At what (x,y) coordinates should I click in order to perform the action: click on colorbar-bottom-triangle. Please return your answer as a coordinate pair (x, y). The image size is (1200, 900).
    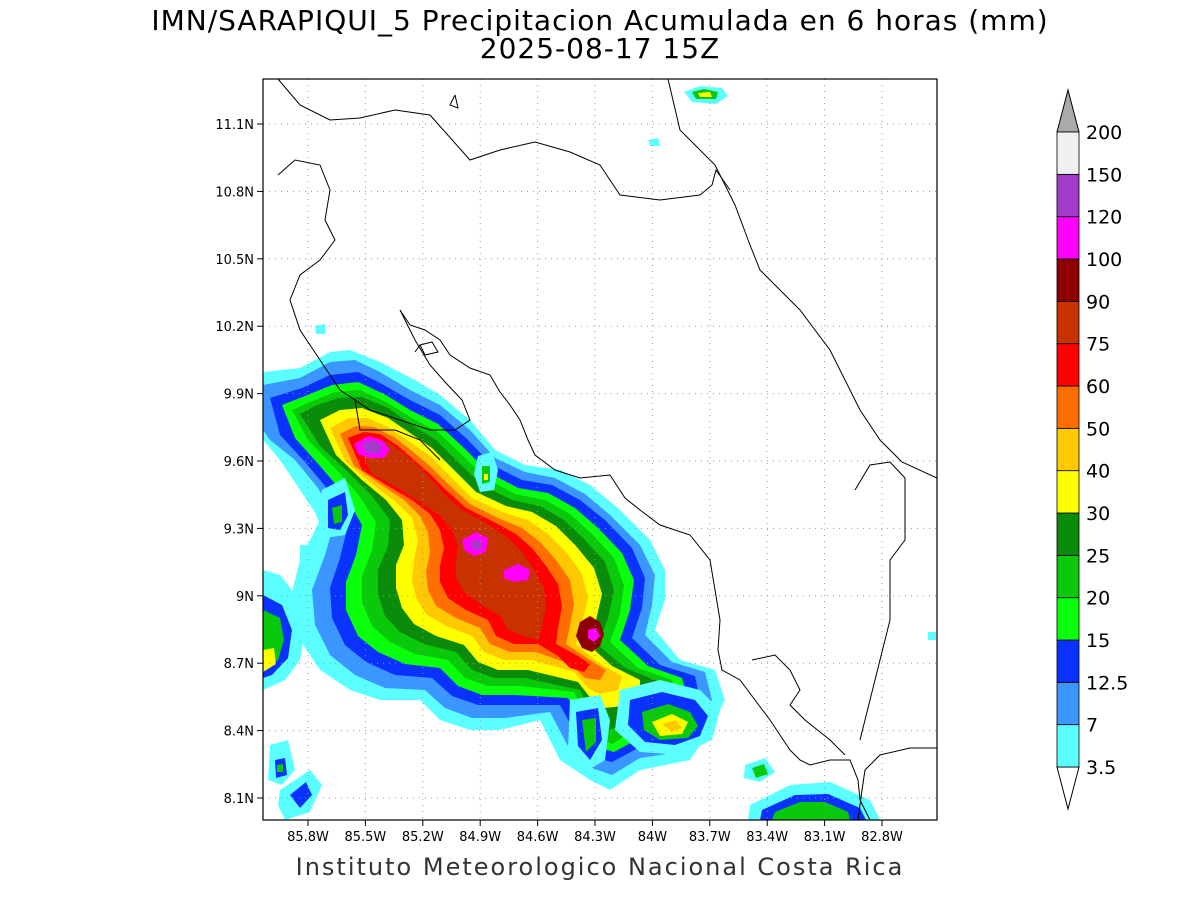
    Looking at the image, I should click on (1068, 788).